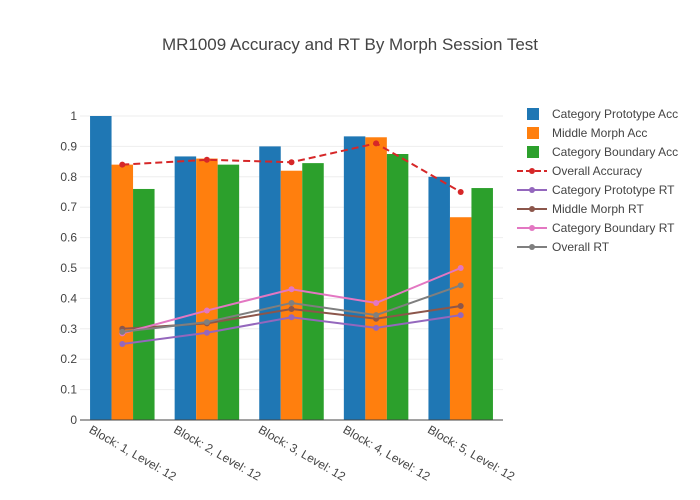 This screenshot has width=700, height=500. I want to click on y-axis: 0 0.1 0.2 0.3 0.4 0.5 0.6 0.7 0.8 0.9 1, so click(68, 268).